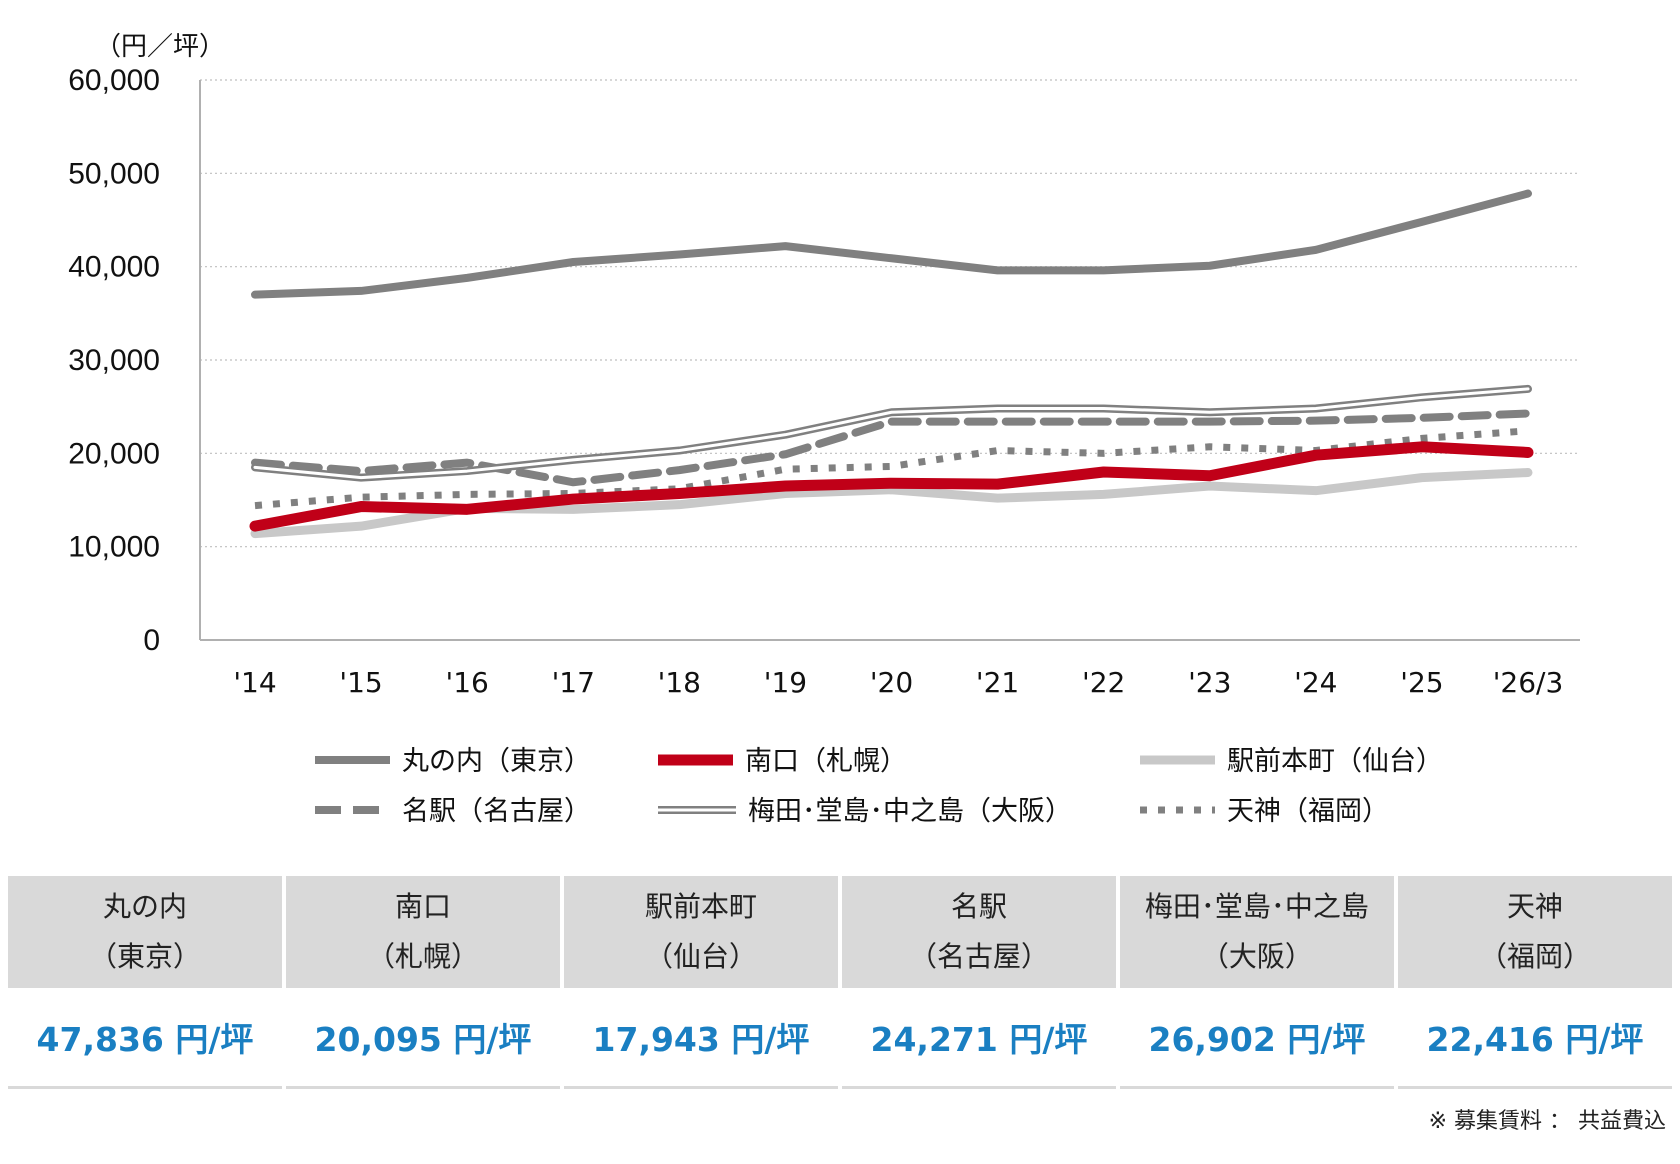 The image size is (1680, 1164). What do you see at coordinates (114, 80) in the screenshot?
I see `y-tick-label: 60,000` at bounding box center [114, 80].